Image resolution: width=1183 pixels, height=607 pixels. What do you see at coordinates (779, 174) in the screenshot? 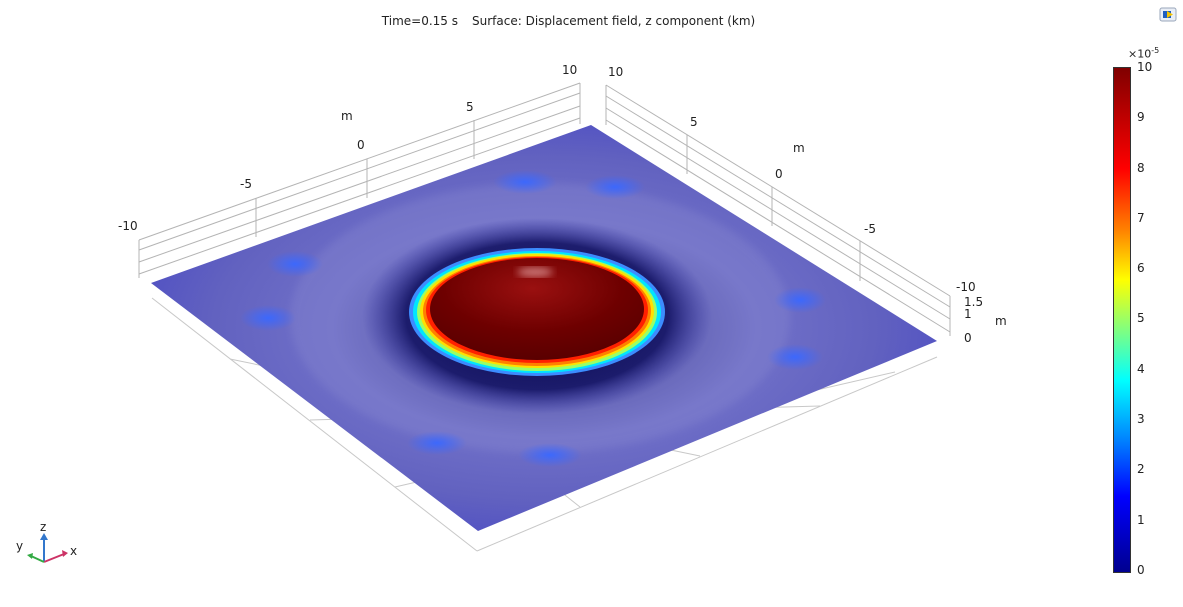
I see `y-tick-label: 0` at bounding box center [779, 174].